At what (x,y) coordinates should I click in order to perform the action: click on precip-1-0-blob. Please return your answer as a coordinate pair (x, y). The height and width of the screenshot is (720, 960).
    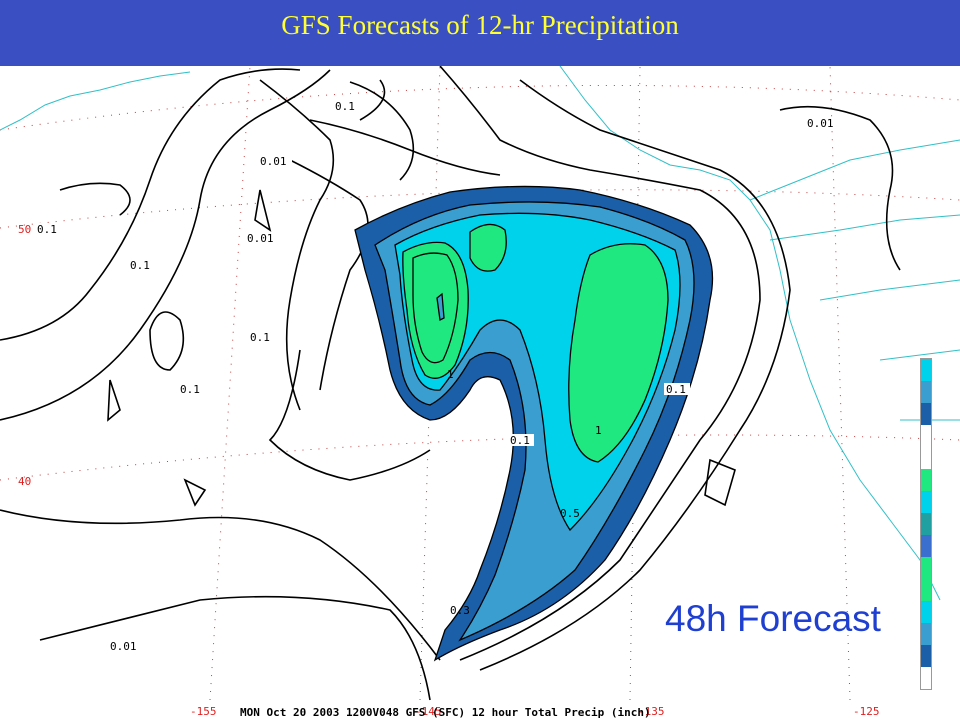
    Looking at the image, I should click on (488, 247).